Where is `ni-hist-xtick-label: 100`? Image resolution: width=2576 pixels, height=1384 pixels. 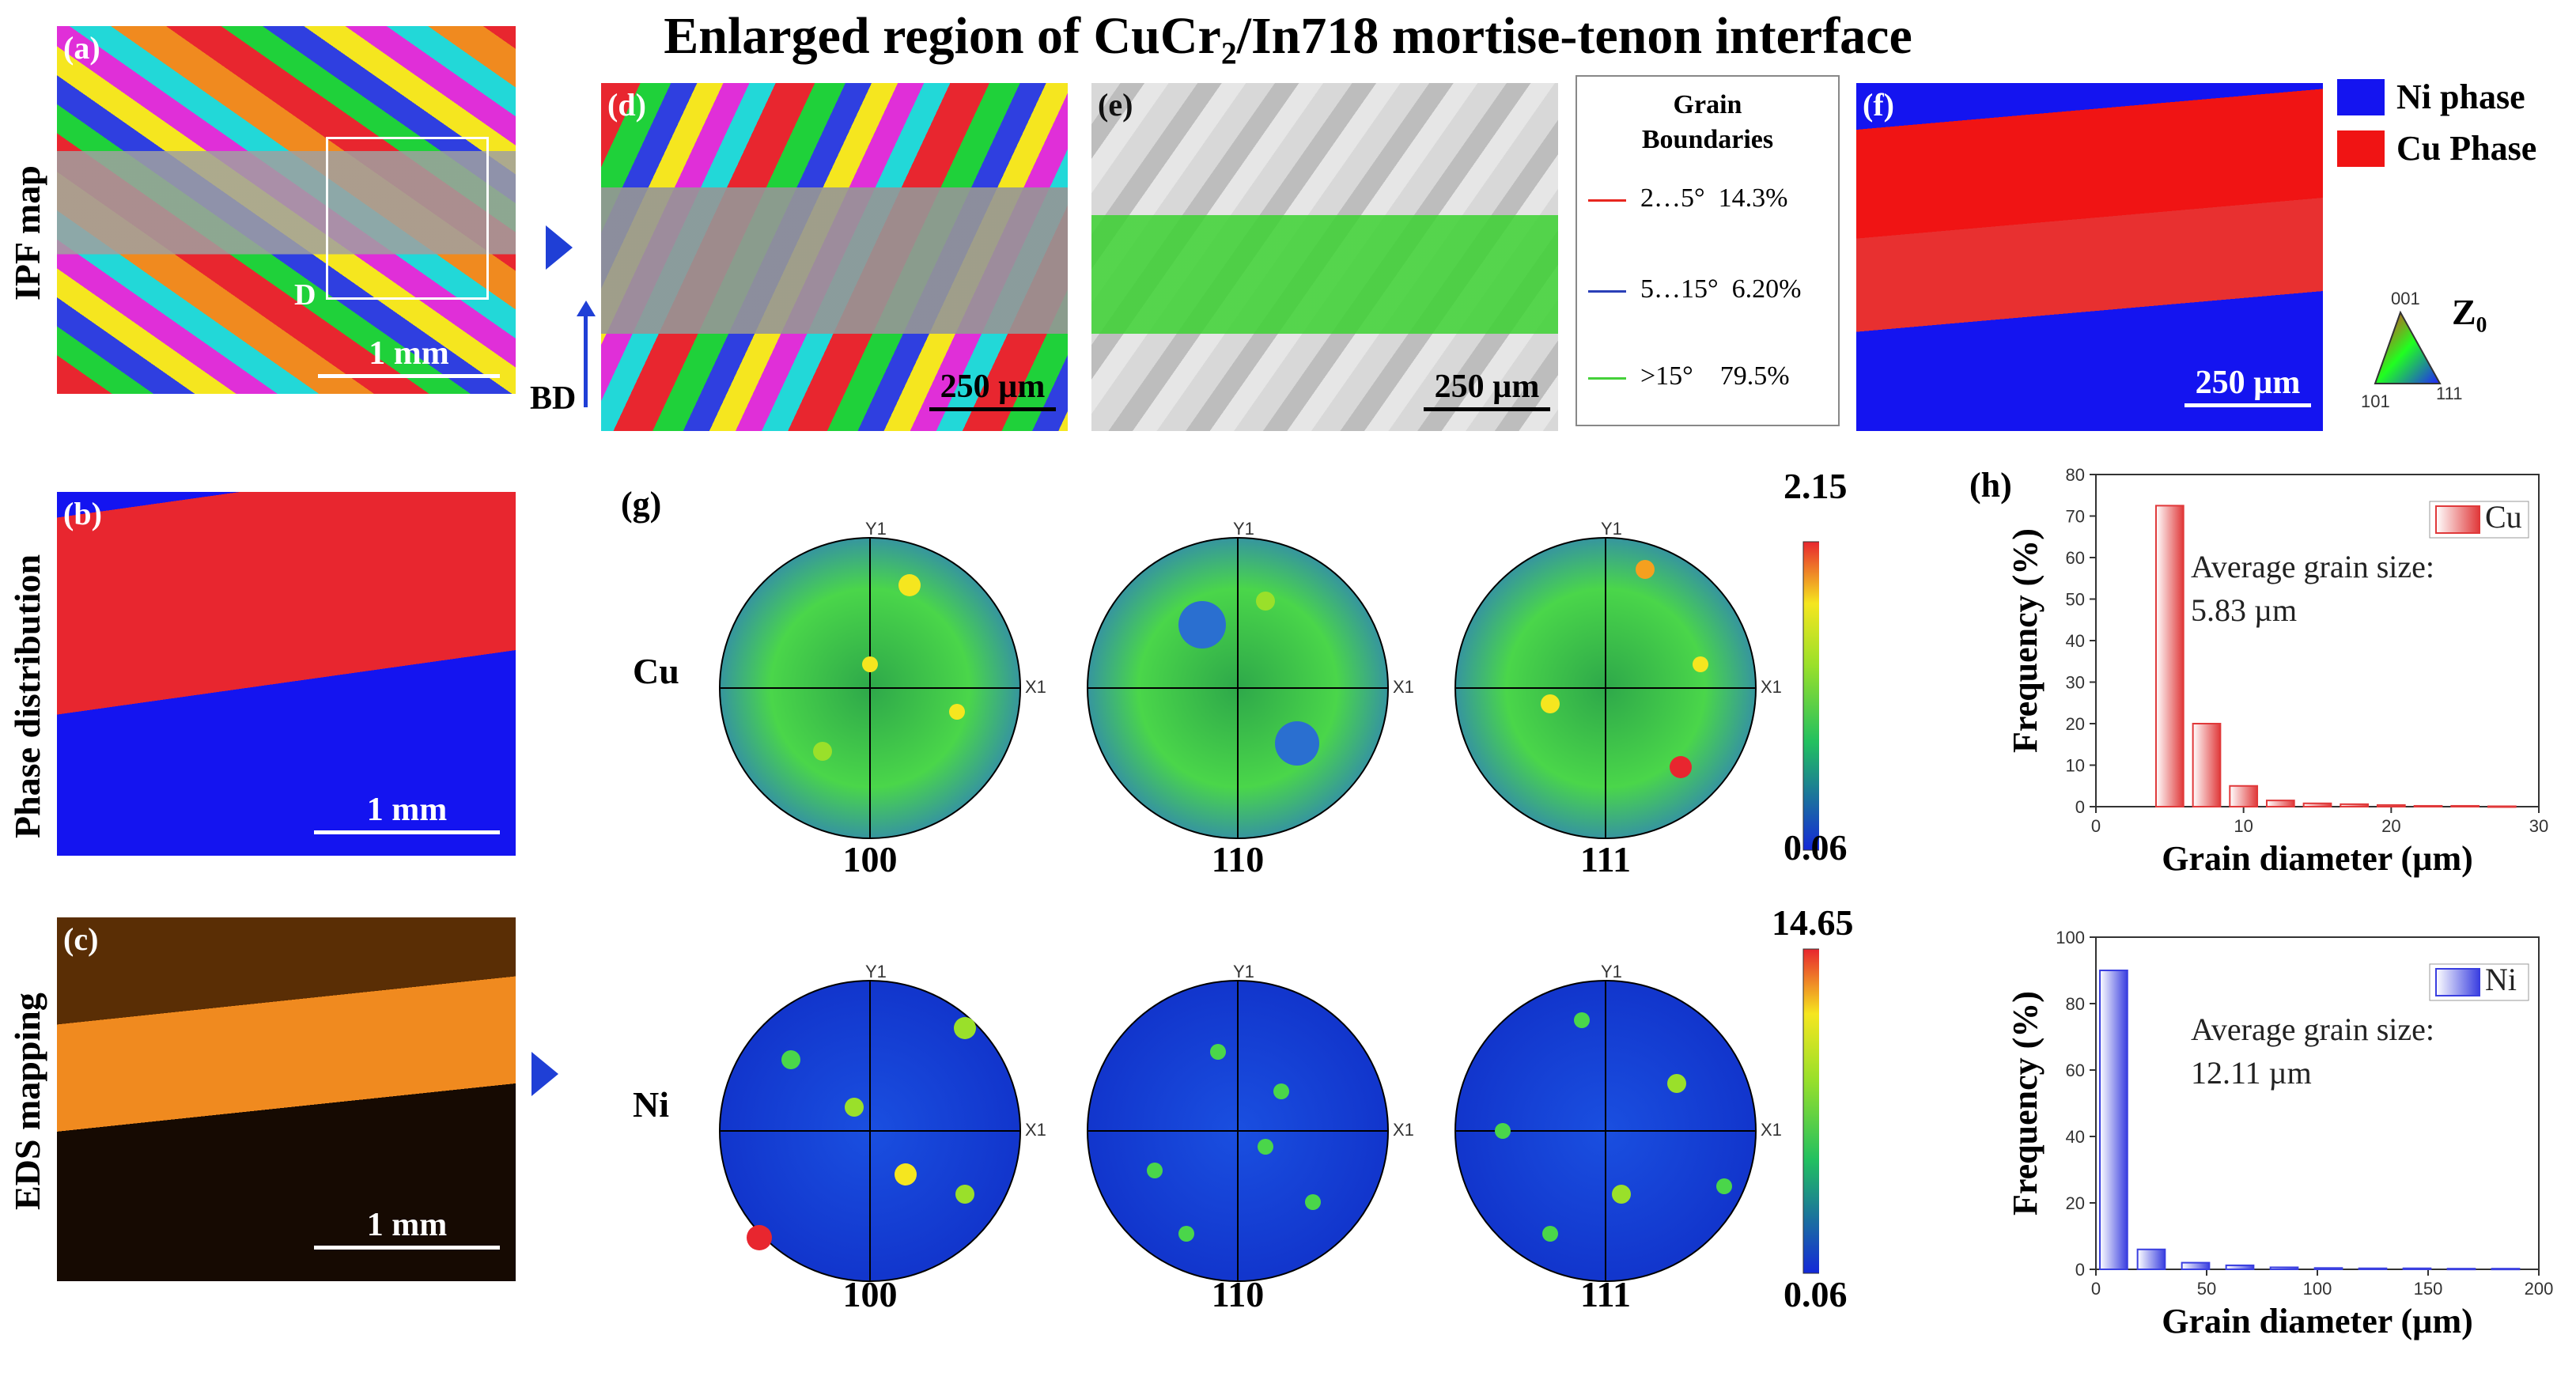 ni-hist-xtick-label: 100 is located at coordinates (2317, 1289).